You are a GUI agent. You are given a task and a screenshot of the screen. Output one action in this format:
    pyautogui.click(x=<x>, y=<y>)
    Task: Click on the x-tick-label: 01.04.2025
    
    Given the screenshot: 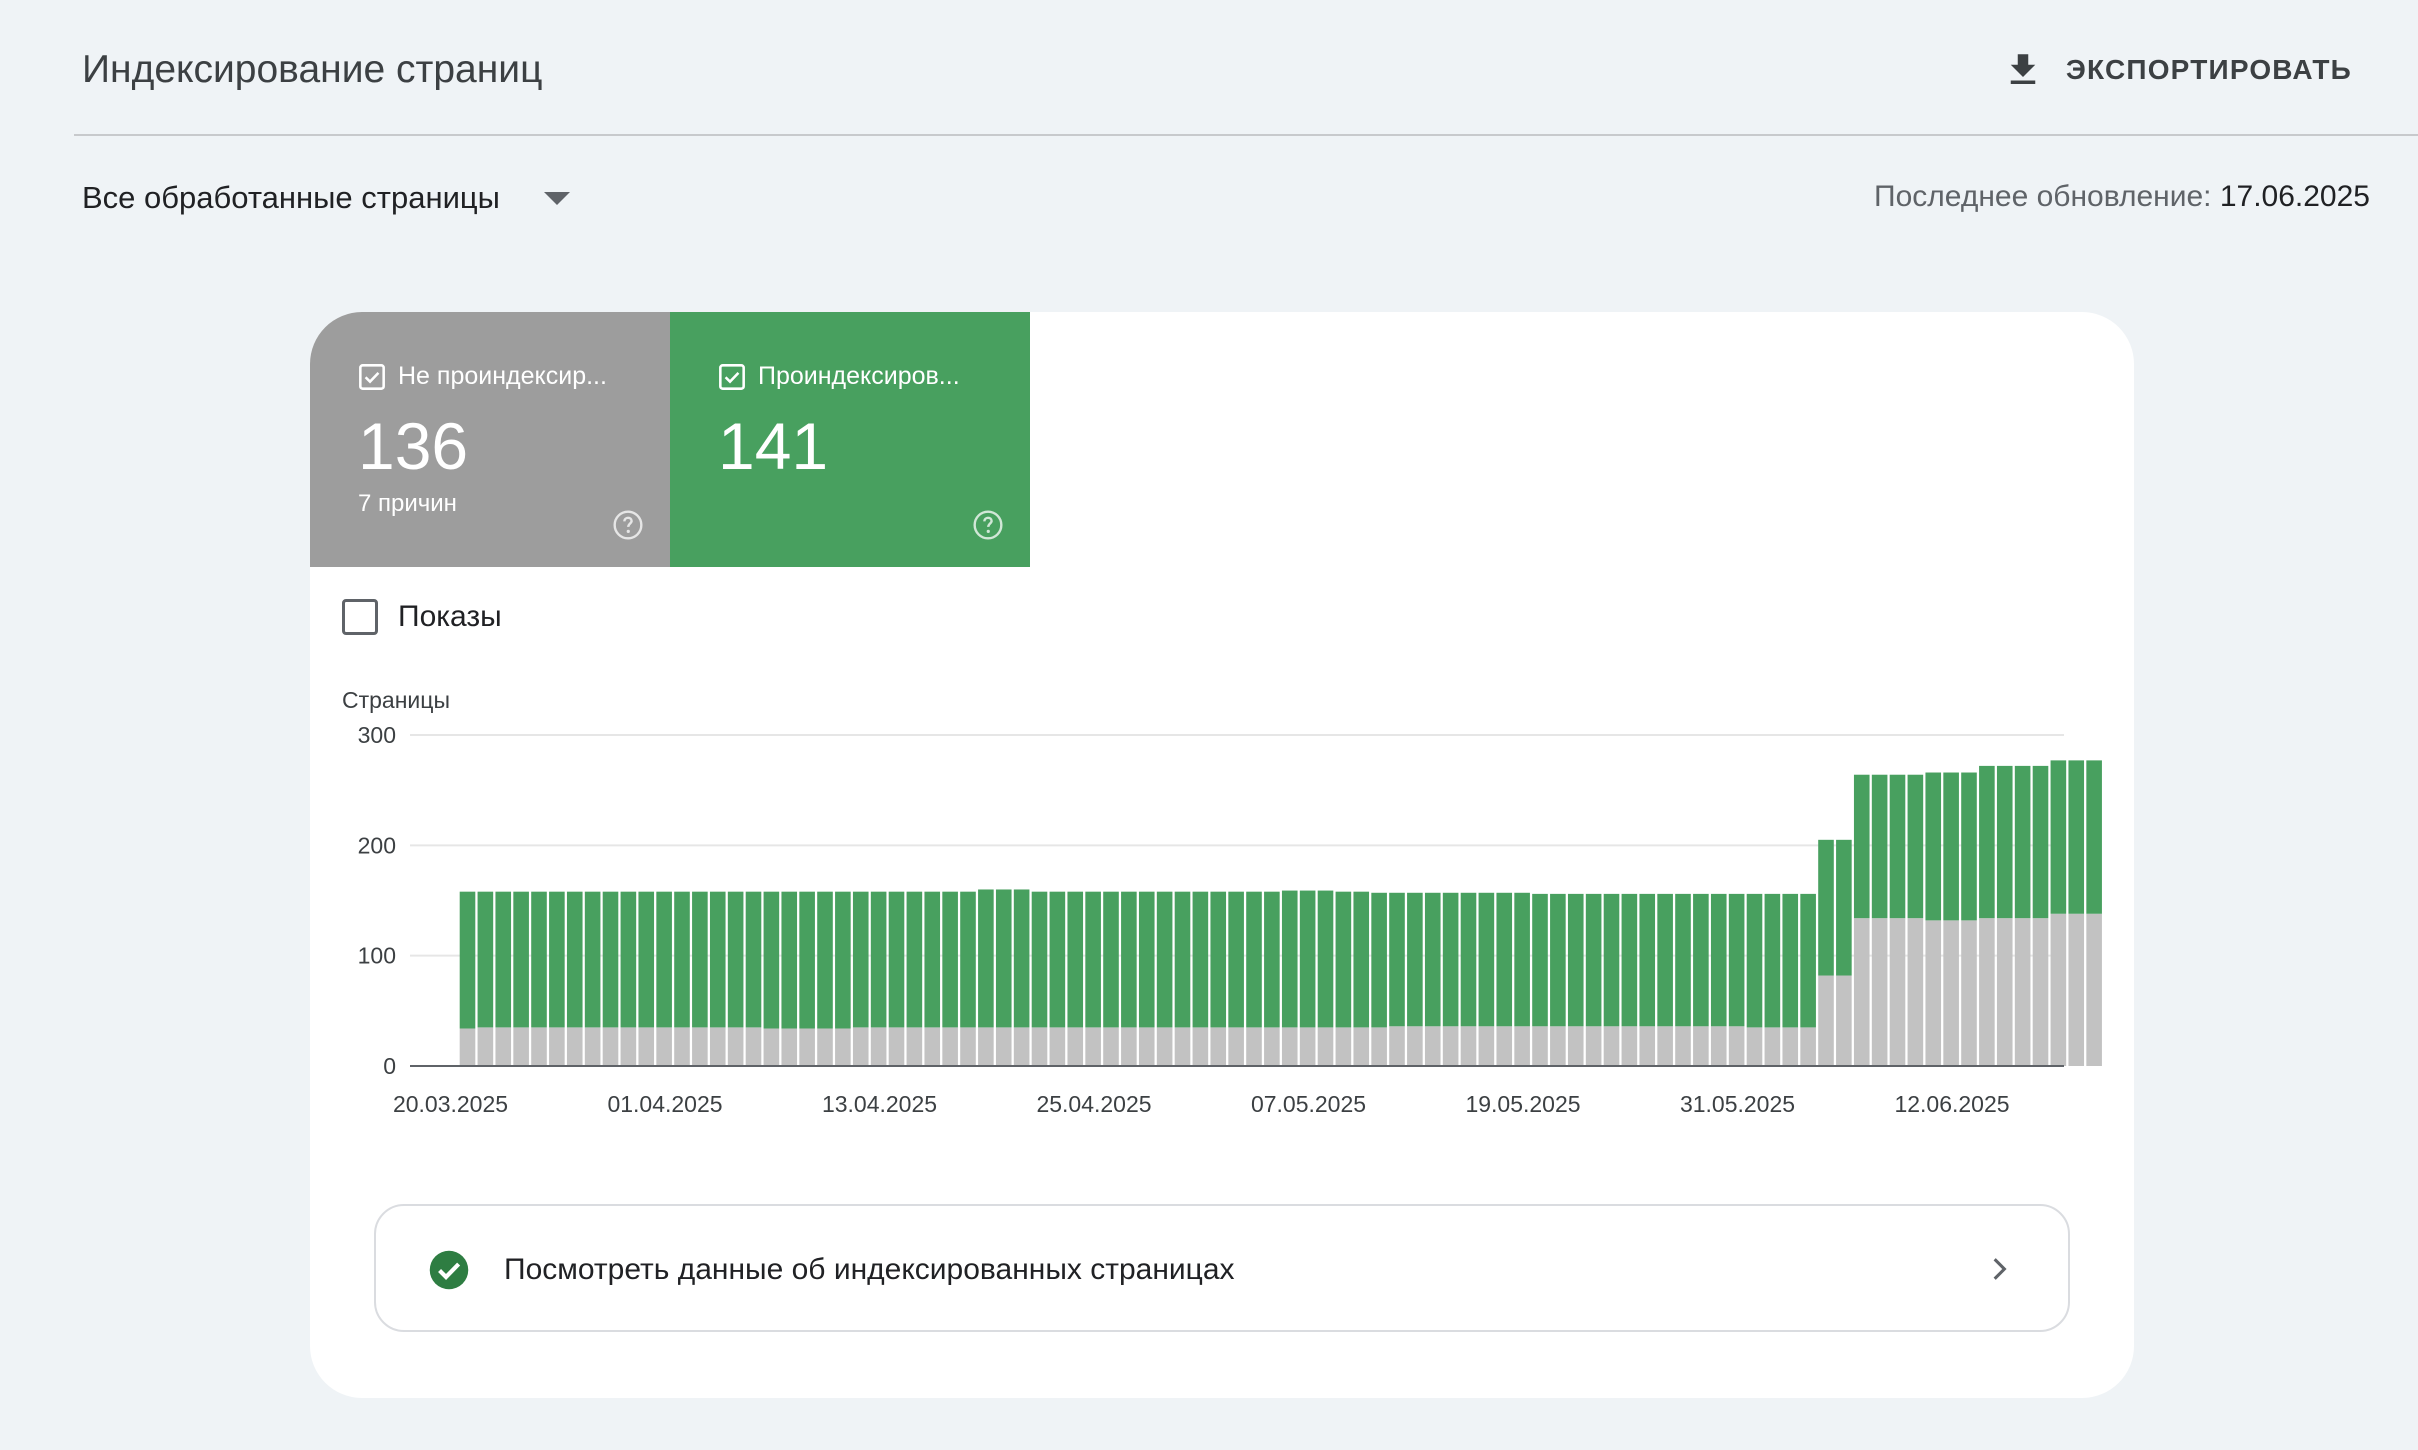 What is the action you would take?
    pyautogui.click(x=664, y=1104)
    